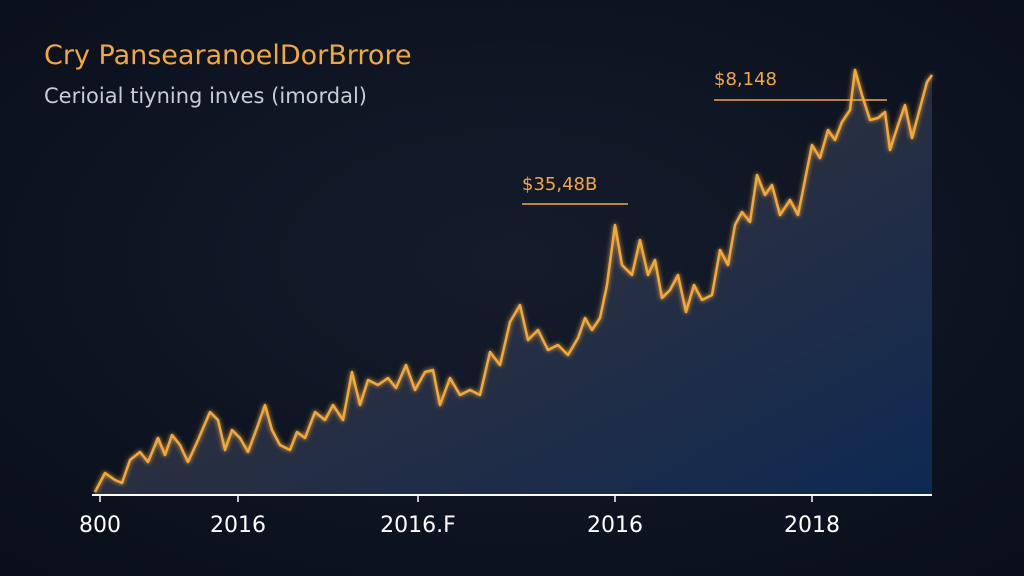 The height and width of the screenshot is (576, 1024). Describe the element at coordinates (100, 525) in the screenshot. I see `x-tick-label: 800` at that location.